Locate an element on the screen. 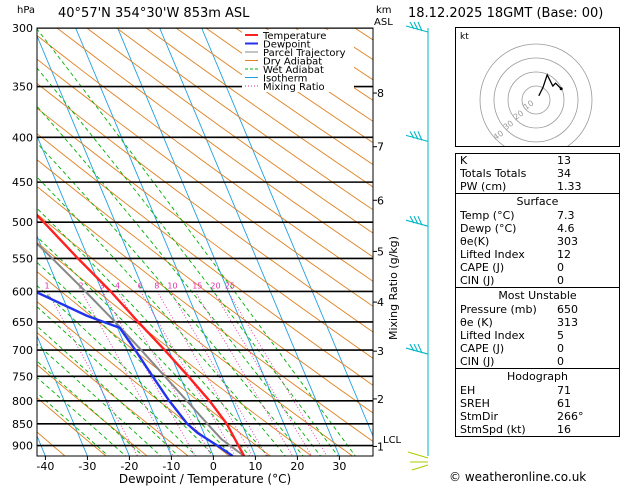 This screenshot has width=629, height=486. index-label: Dewp (°C) is located at coordinates (488, 228).